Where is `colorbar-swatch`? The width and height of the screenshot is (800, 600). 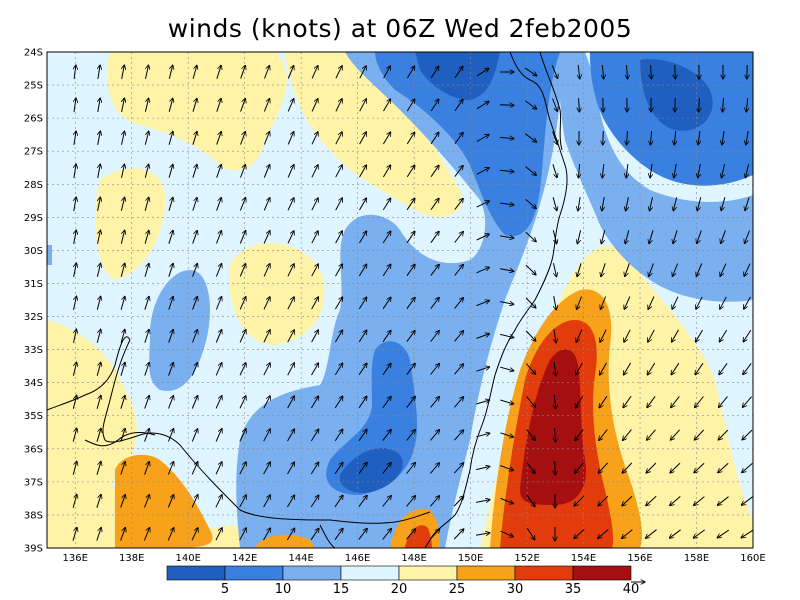 colorbar-swatch is located at coordinates (312, 573).